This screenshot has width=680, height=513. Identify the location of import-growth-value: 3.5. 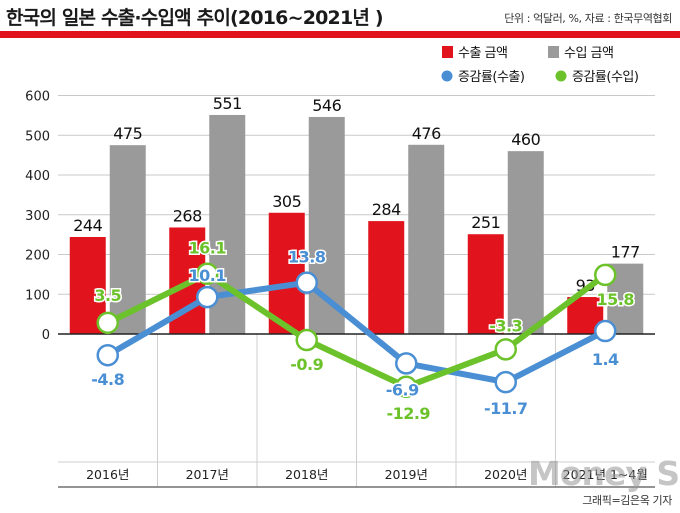
(107, 295).